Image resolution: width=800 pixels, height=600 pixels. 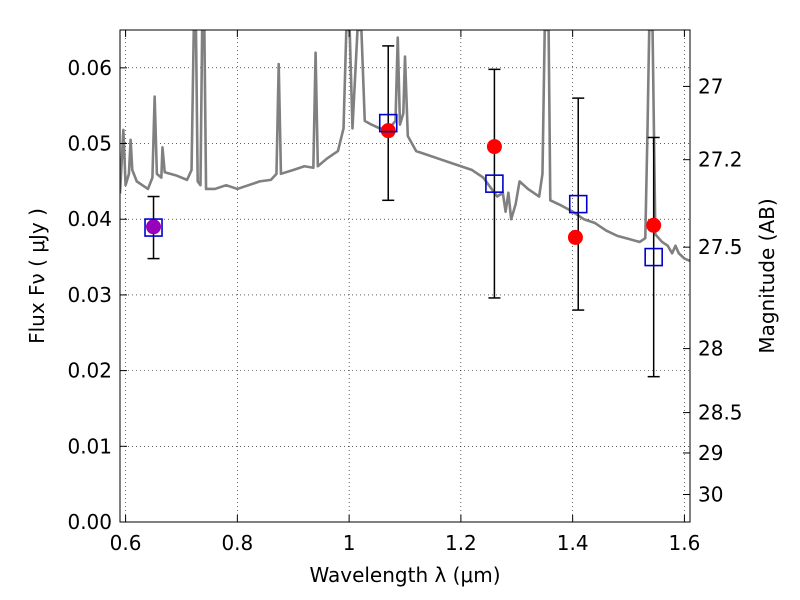 I want to click on y-tick-label: 0.00, so click(x=89, y=522).